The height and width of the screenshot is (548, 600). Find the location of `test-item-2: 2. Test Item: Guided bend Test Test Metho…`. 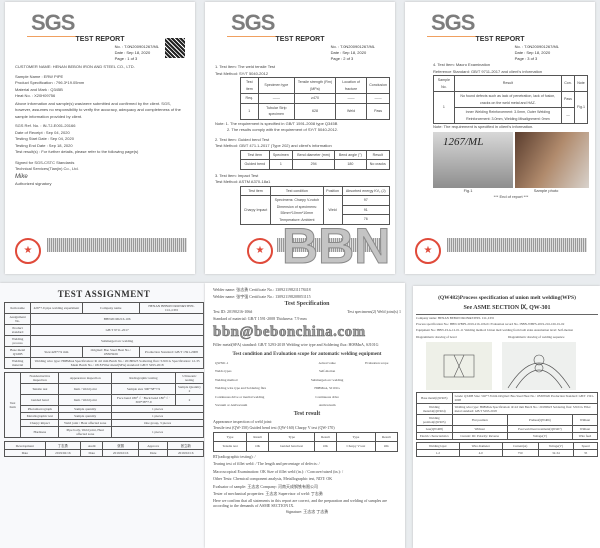

test-item-2: 2. Test Item: Guided bend Test Test Metho… is located at coordinates (273, 142).